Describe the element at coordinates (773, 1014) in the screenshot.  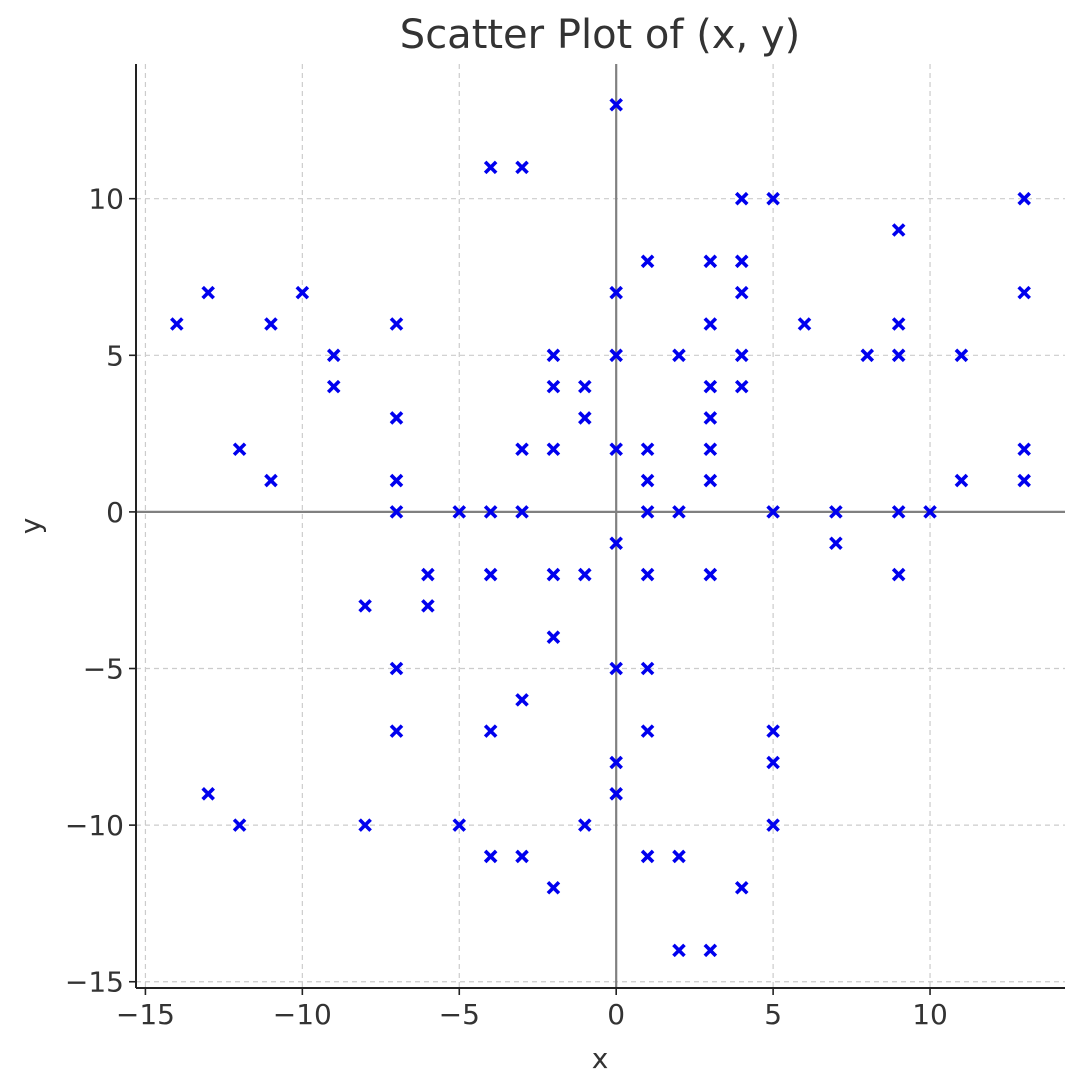
I see `x-tick-label: 5` at that location.